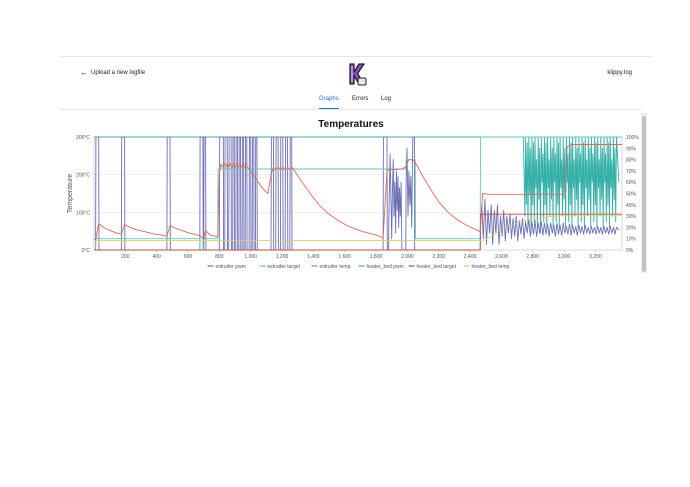 The image size is (690, 487). What do you see at coordinates (376, 257) in the screenshot?
I see `x-tick-label: 1,800` at bounding box center [376, 257].